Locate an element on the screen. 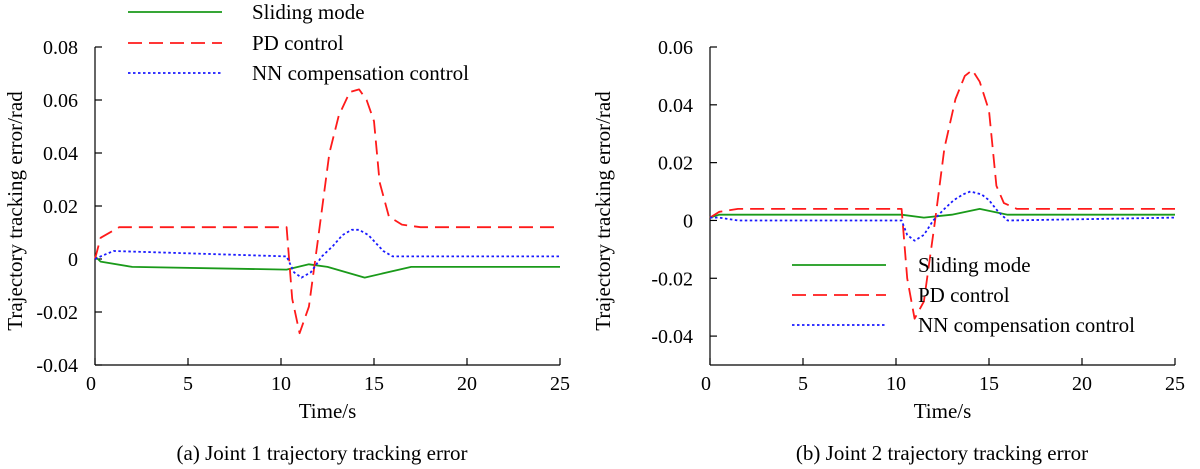 This screenshot has width=1200, height=469. y-tick-label: 0.08 is located at coordinates (60, 48).